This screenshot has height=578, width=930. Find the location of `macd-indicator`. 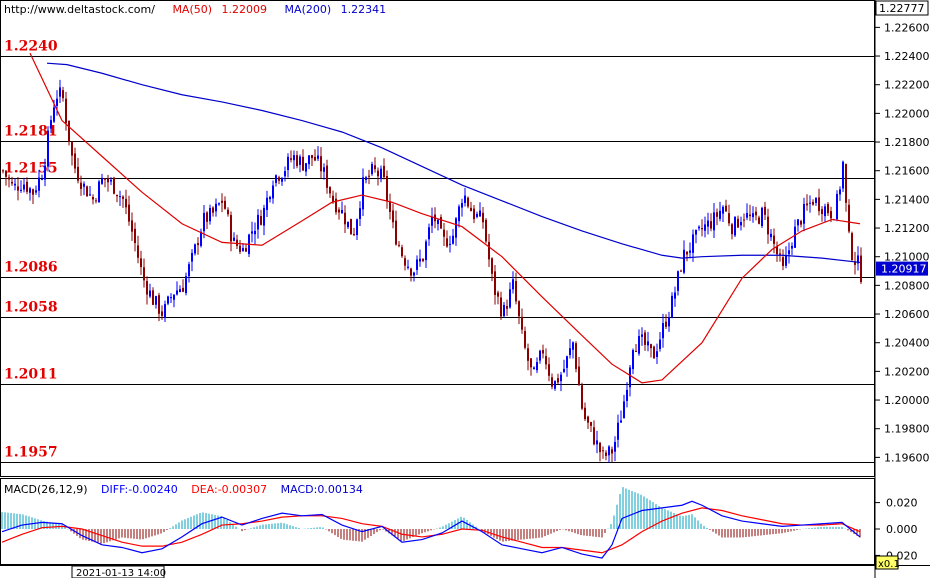

macd-indicator is located at coordinates (431, 523).